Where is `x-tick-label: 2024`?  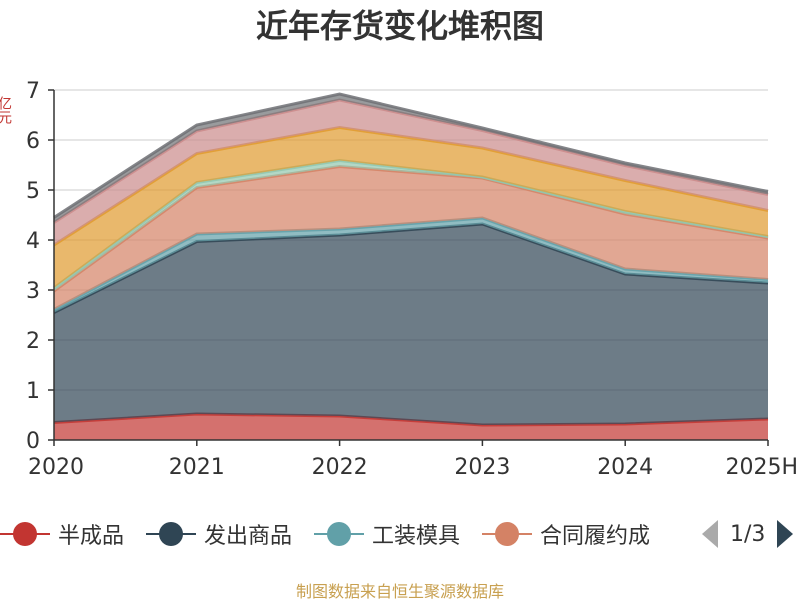
x-tick-label: 2024 is located at coordinates (625, 467).